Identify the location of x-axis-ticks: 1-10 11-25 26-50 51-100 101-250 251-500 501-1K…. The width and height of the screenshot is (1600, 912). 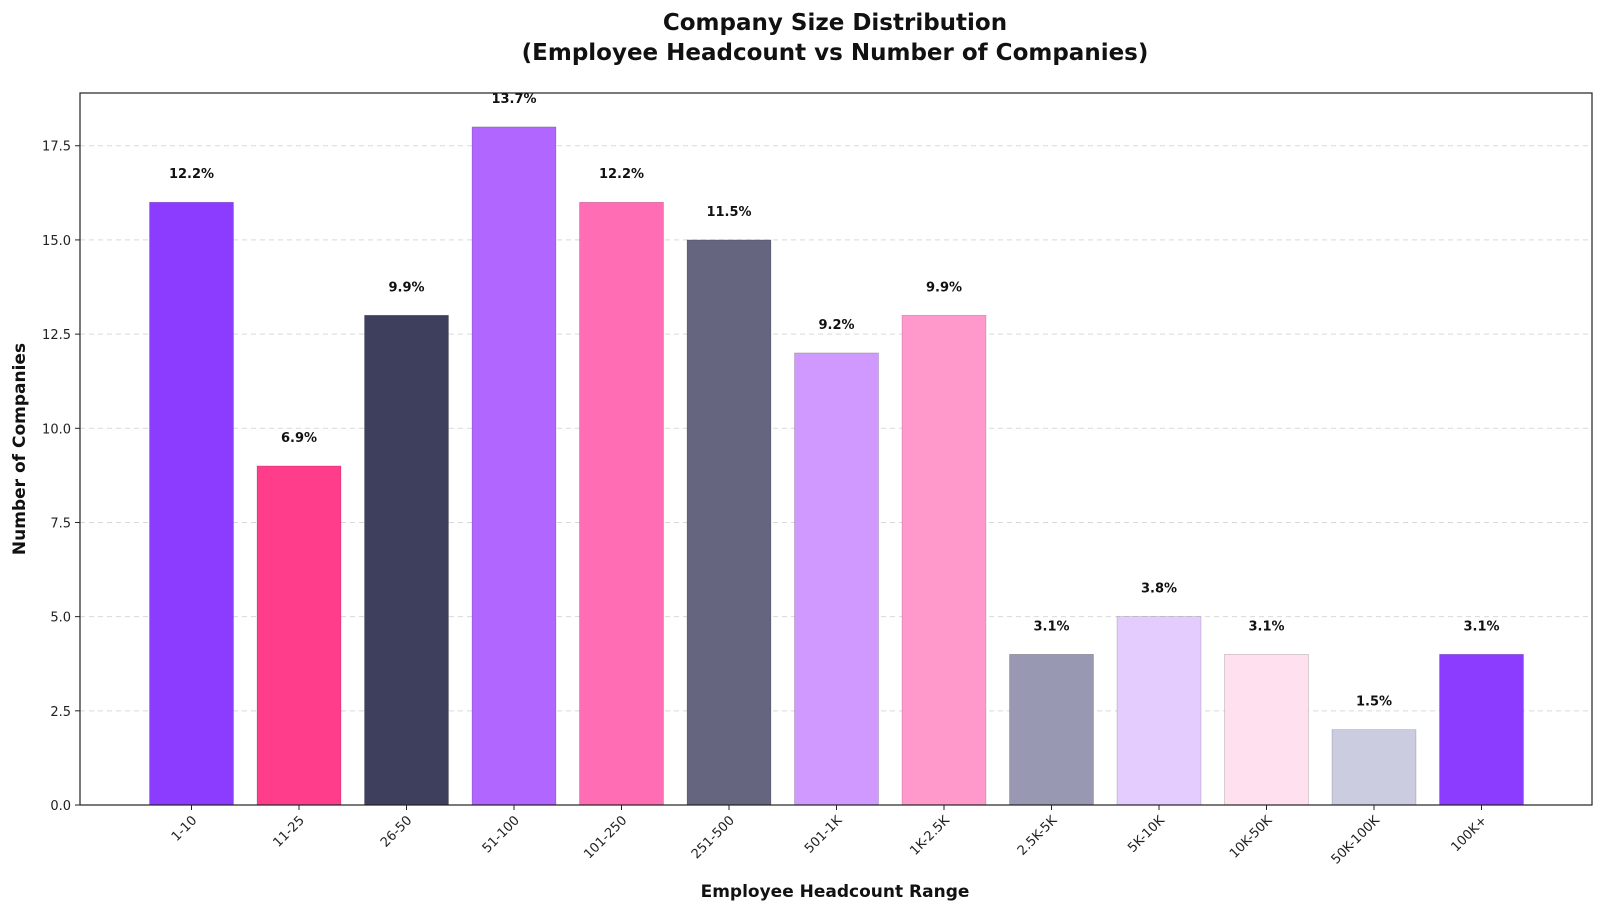
(829, 836).